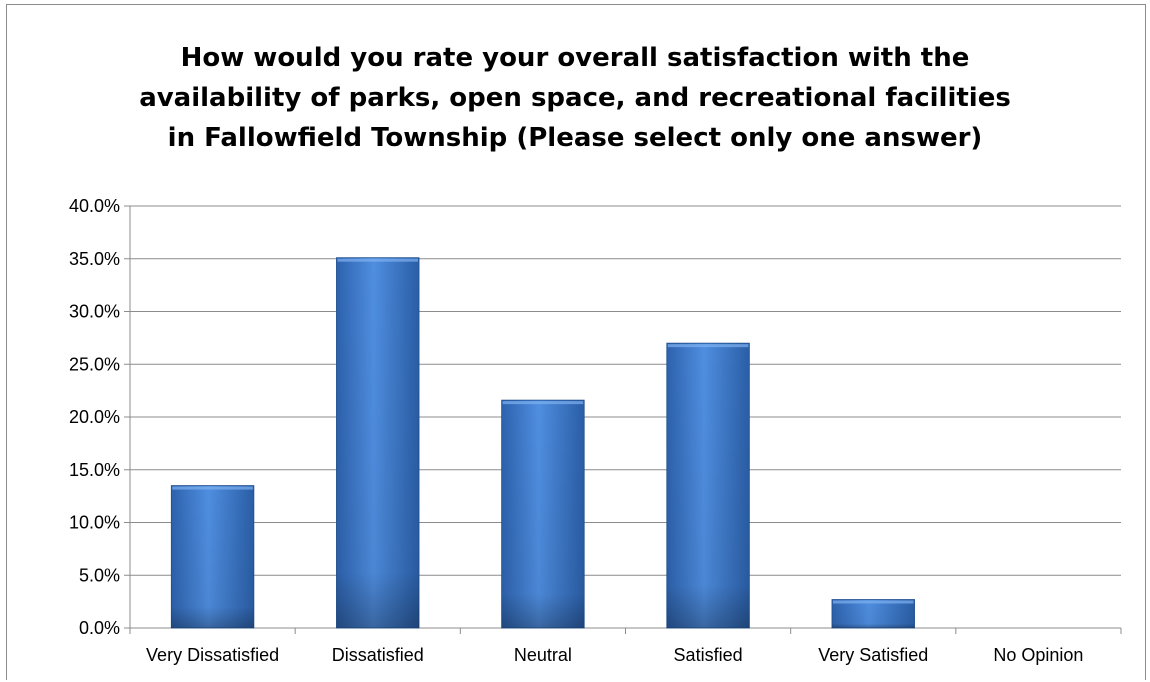 The width and height of the screenshot is (1150, 682). What do you see at coordinates (543, 655) in the screenshot?
I see `x-category-label: Neutral` at bounding box center [543, 655].